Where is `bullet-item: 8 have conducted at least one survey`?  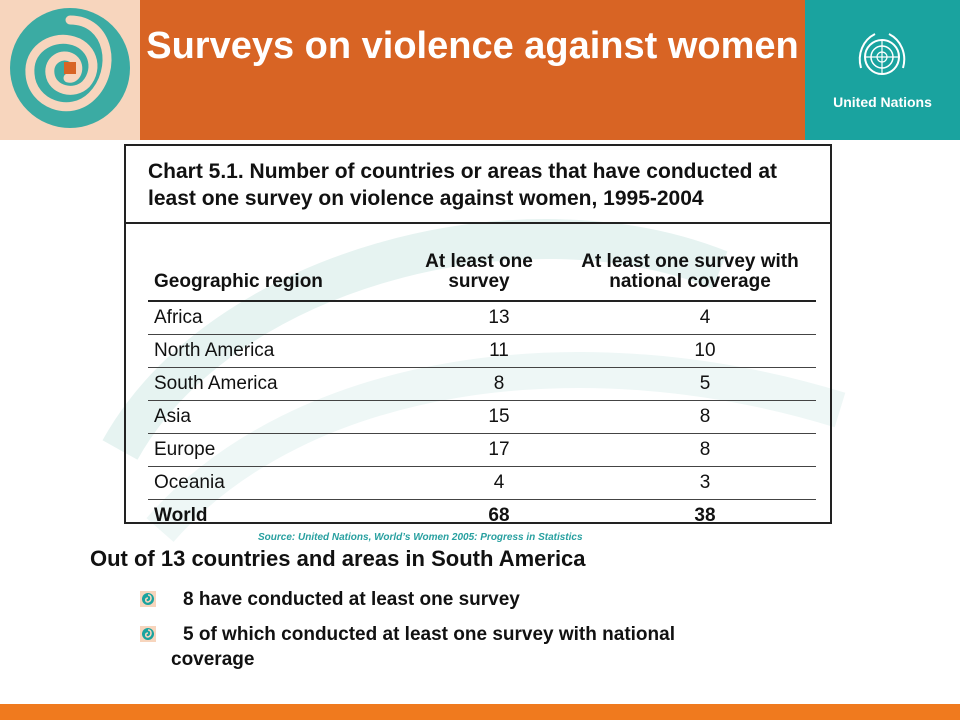
bullet-item: 8 have conducted at least one survey is located at coordinates (520, 599).